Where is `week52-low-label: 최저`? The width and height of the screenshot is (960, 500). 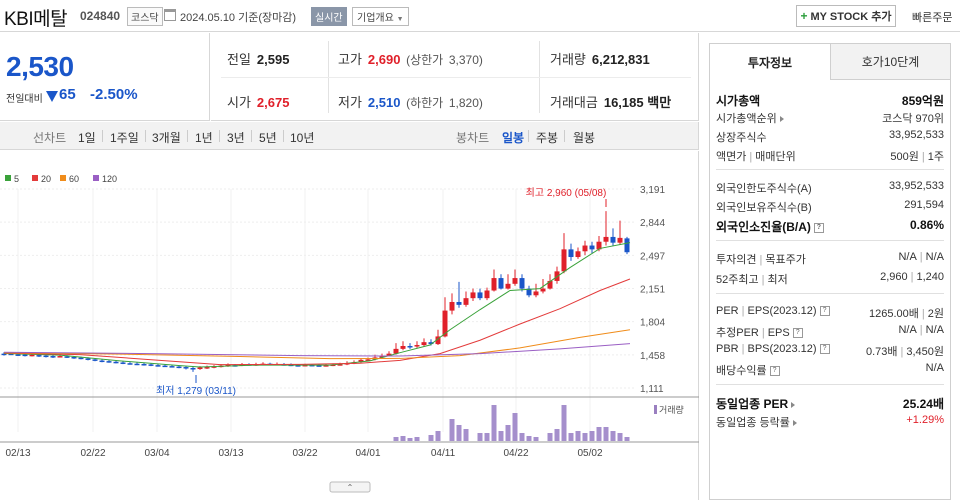 week52-low-label: 최저 is located at coordinates (777, 280).